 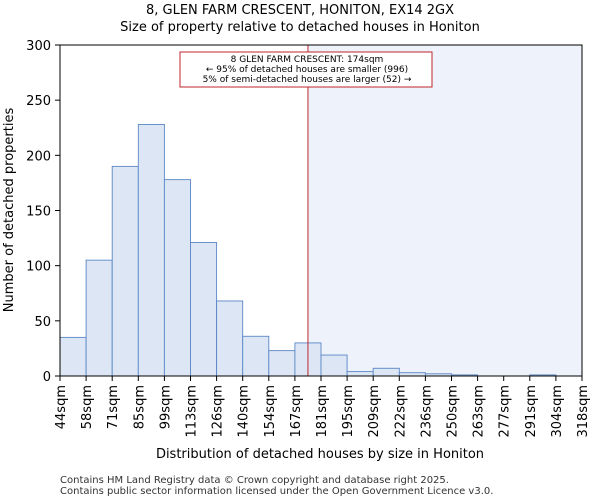 I want to click on x-tick-label-113sqm: 113sqm, so click(x=192, y=411).